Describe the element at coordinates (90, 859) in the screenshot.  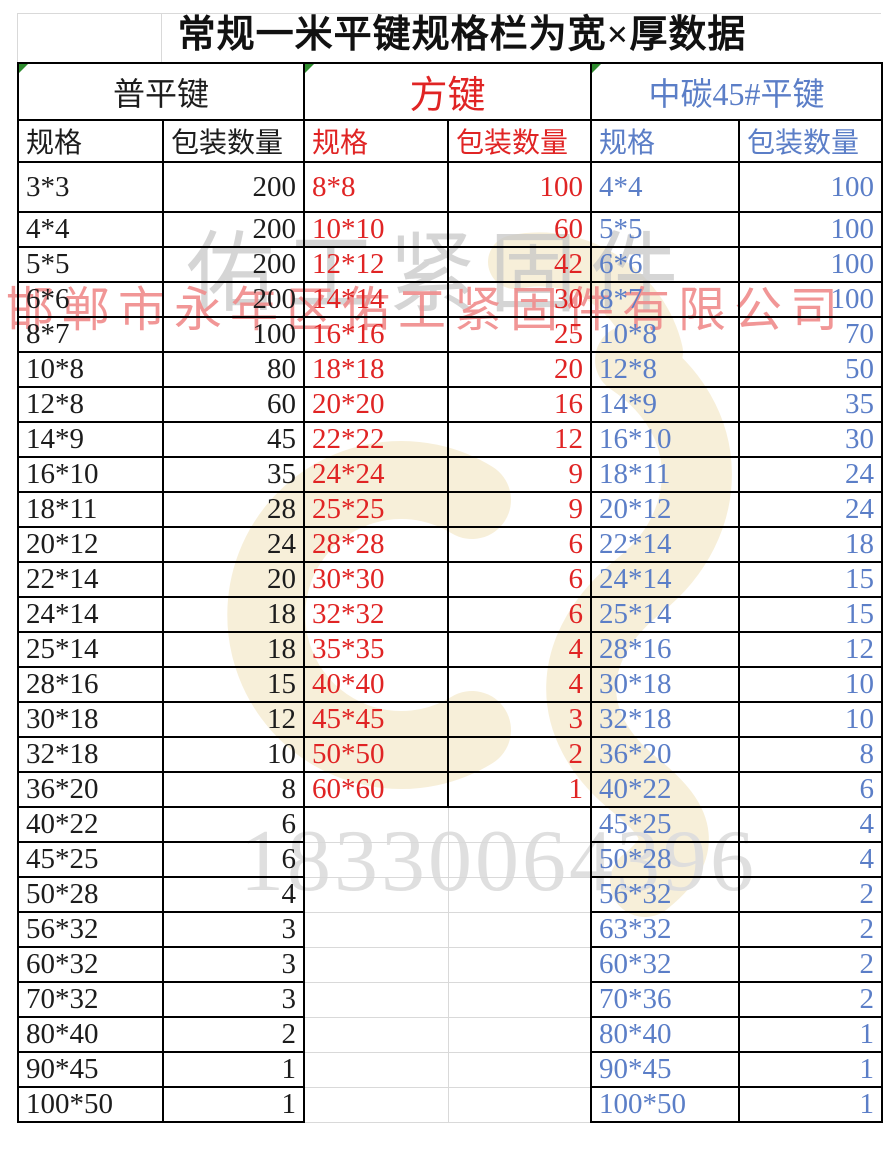
I see `spec-cell: 45*25` at that location.